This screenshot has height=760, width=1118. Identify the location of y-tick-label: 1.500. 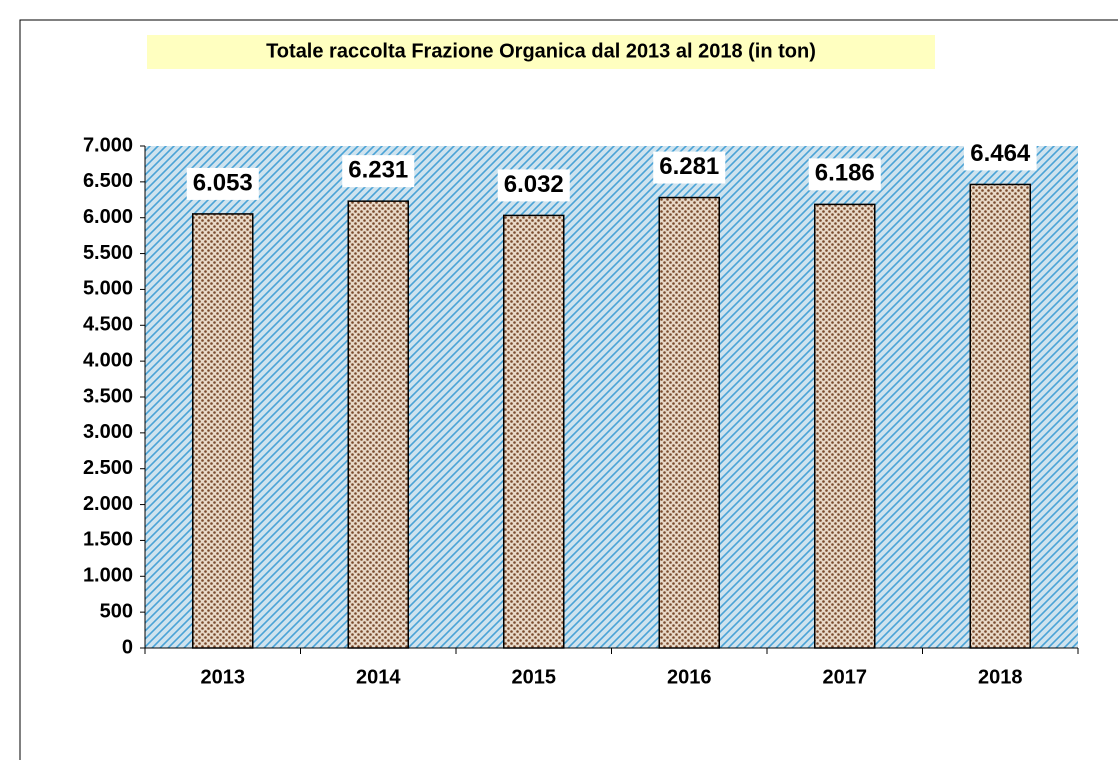
(108, 540).